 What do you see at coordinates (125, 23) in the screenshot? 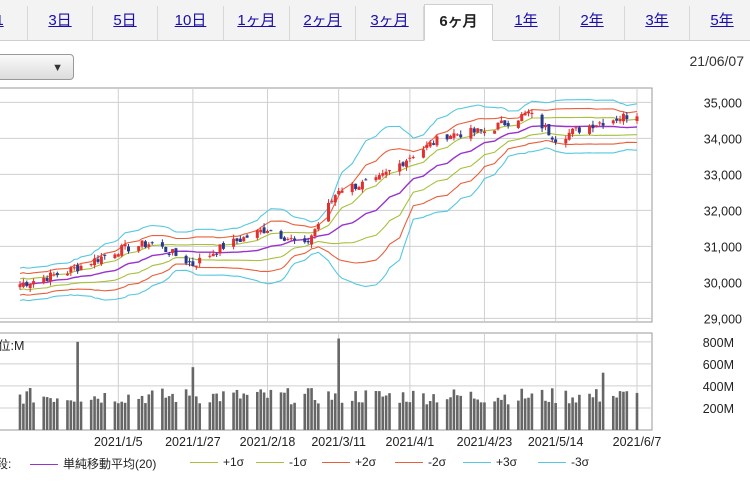
I see `tab-2: 5日` at bounding box center [125, 23].